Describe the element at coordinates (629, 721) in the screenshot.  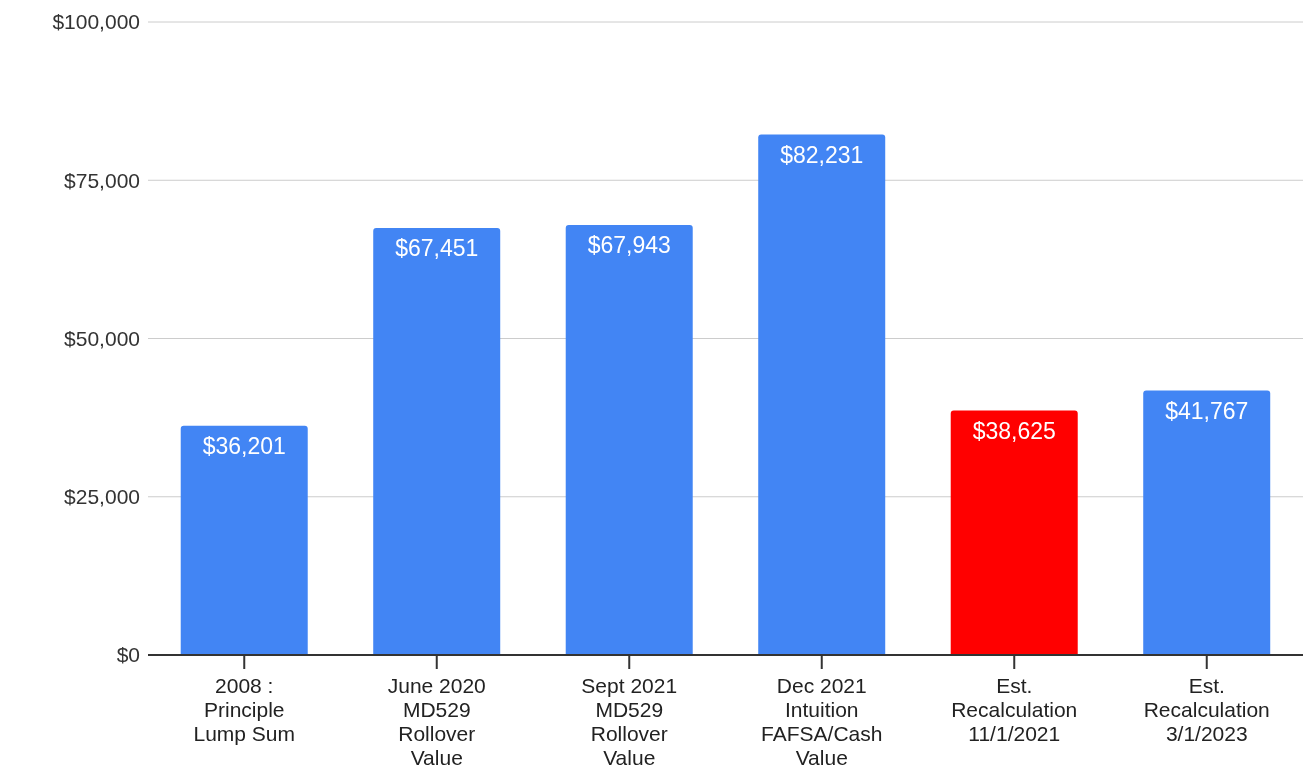
I see `x-tick-label: Sept 2021 MD529 Rollover Value` at that location.